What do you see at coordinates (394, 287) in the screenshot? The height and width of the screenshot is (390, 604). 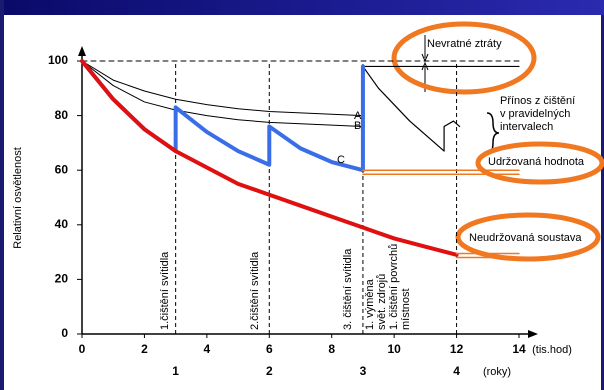 I see `annotation: 1. čištění povrchů` at bounding box center [394, 287].